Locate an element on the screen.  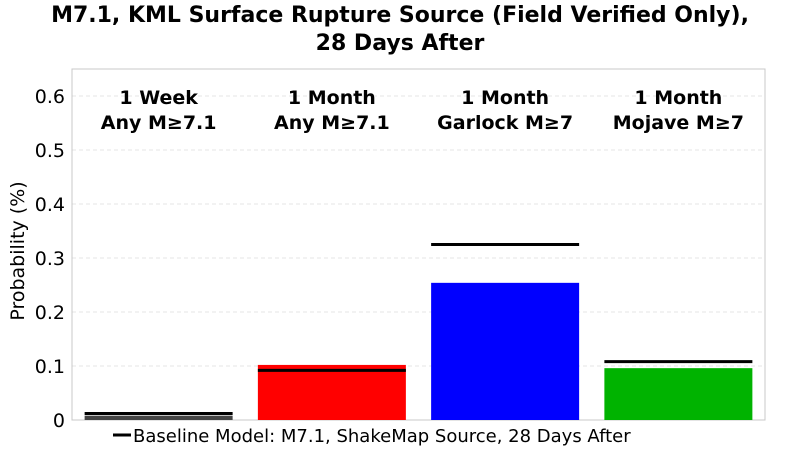
y-tick-label: 0.1 is located at coordinates (50, 367).